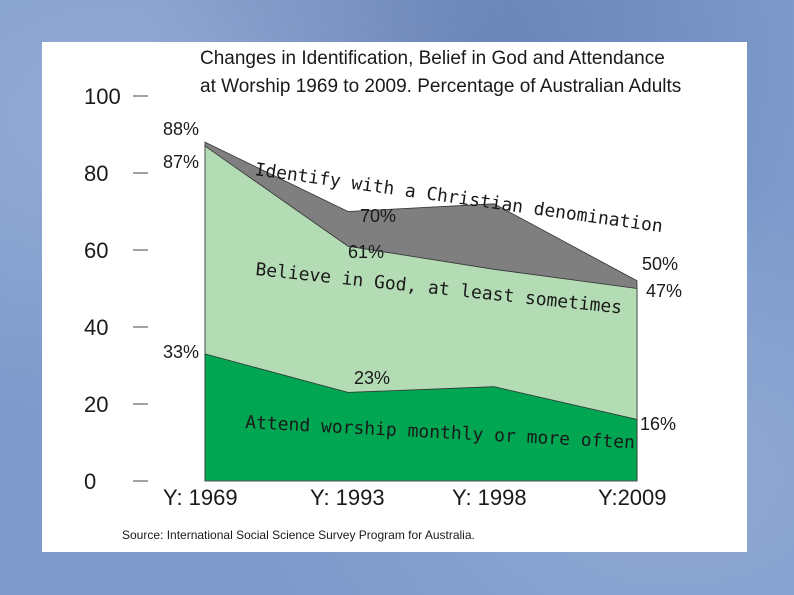 This screenshot has height=595, width=794. Describe the element at coordinates (96, 173) in the screenshot. I see `y-tick-label-80: 80` at that location.